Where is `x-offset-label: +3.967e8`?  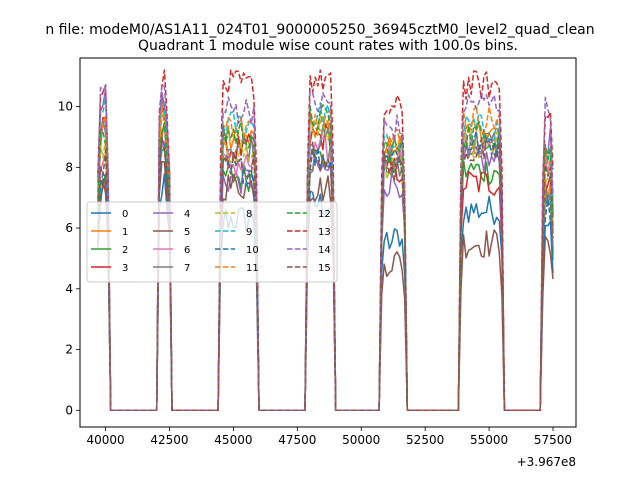
x-offset-label: +3.967e8 is located at coordinates (546, 462).